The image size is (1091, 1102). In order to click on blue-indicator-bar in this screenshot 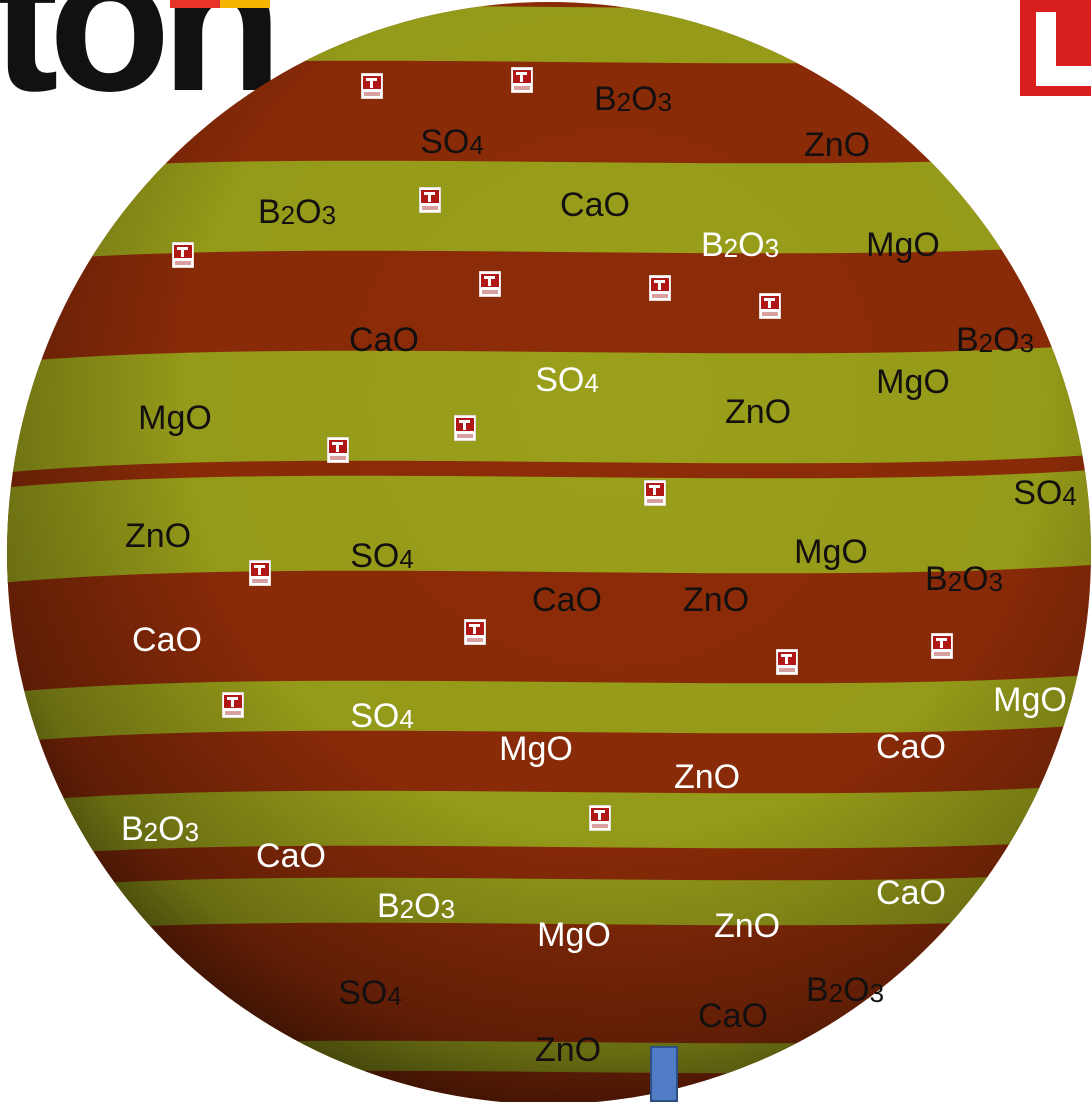, I will do `click(664, 1074)`.